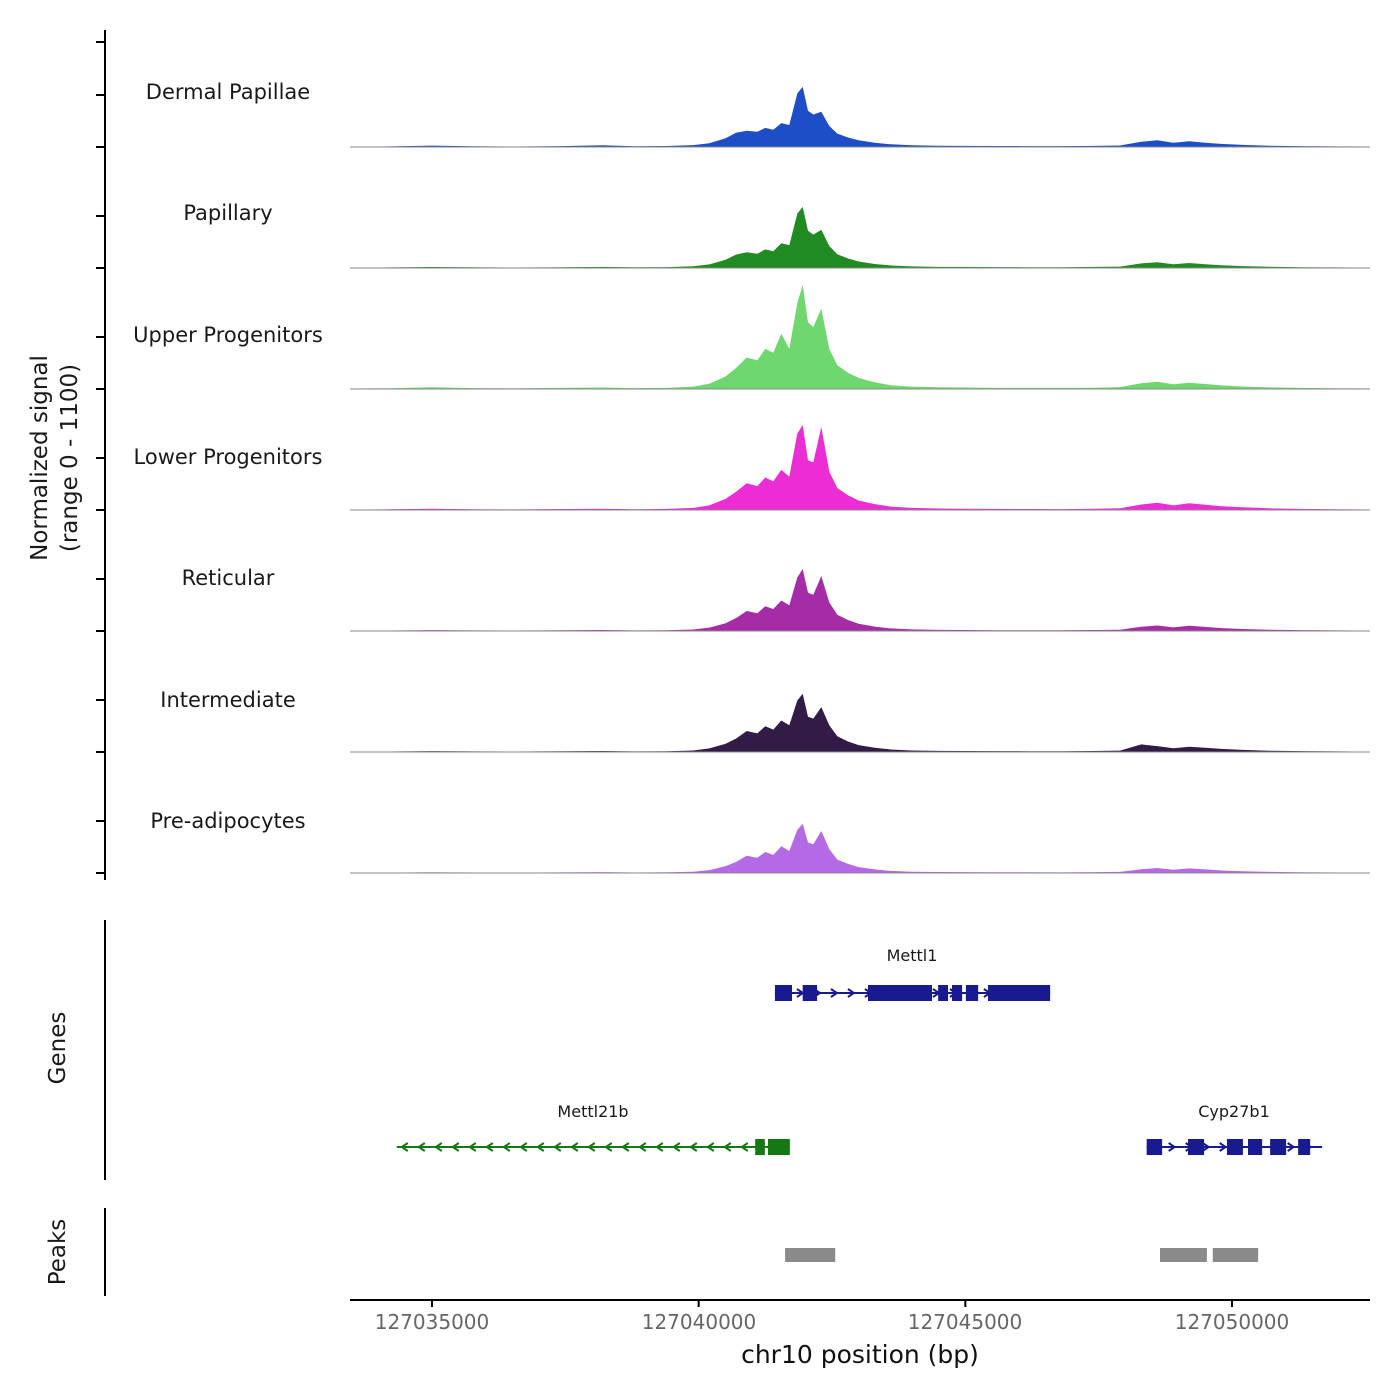 The image size is (1400, 1400). Describe the element at coordinates (228, 213) in the screenshot. I see `track-label-papillary: Papillary` at that location.